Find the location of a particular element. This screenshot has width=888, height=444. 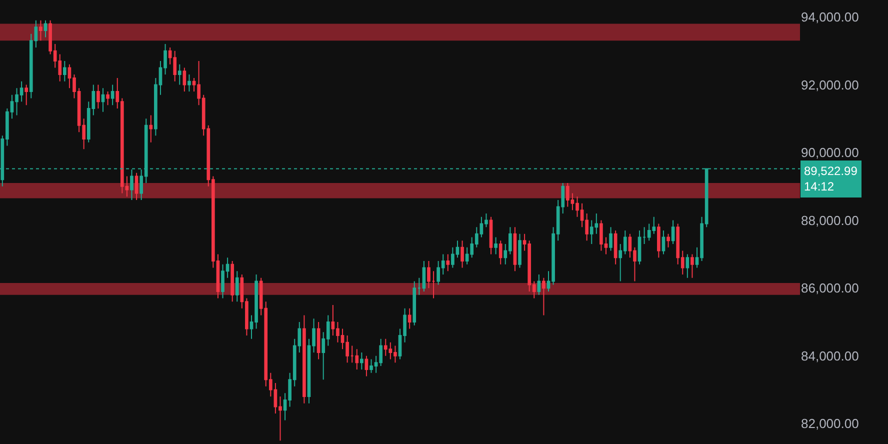

y-tick-label: 88,000.00 is located at coordinates (830, 220).